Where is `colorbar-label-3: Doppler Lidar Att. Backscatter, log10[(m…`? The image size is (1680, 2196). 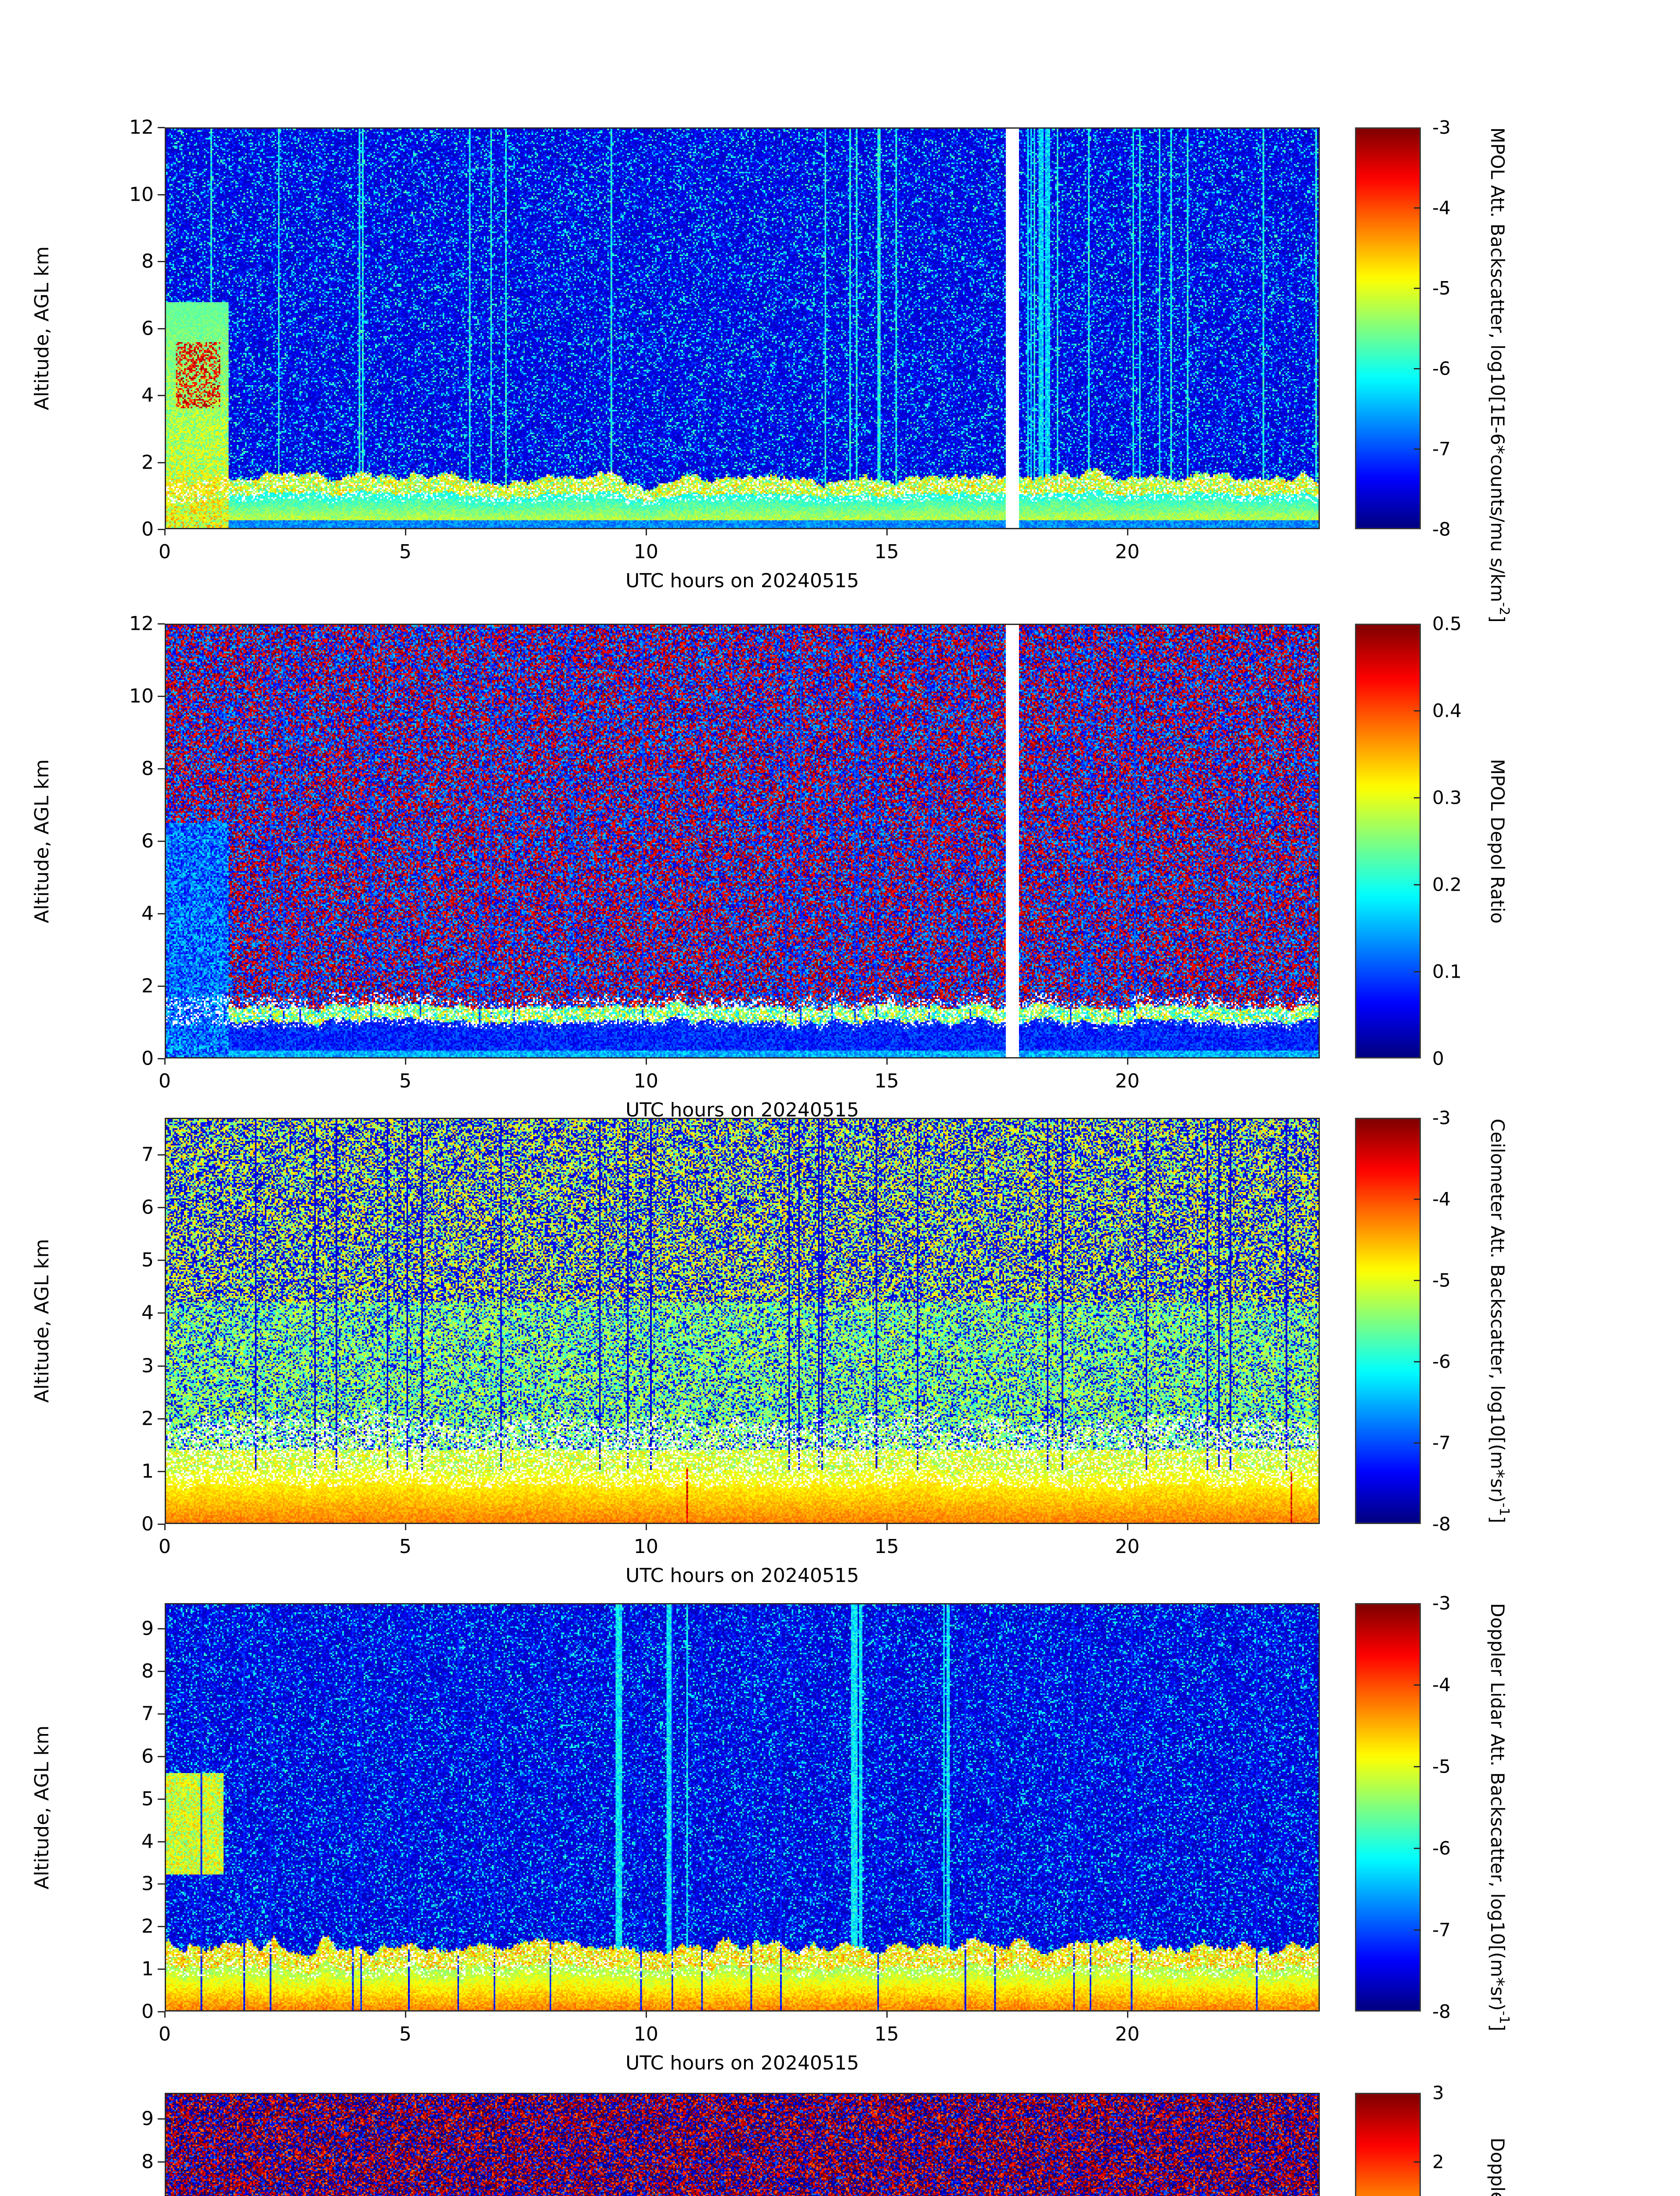
colorbar-label-3: Doppler Lidar Att. Backscatter, log10[(m… is located at coordinates (1500, 1817).